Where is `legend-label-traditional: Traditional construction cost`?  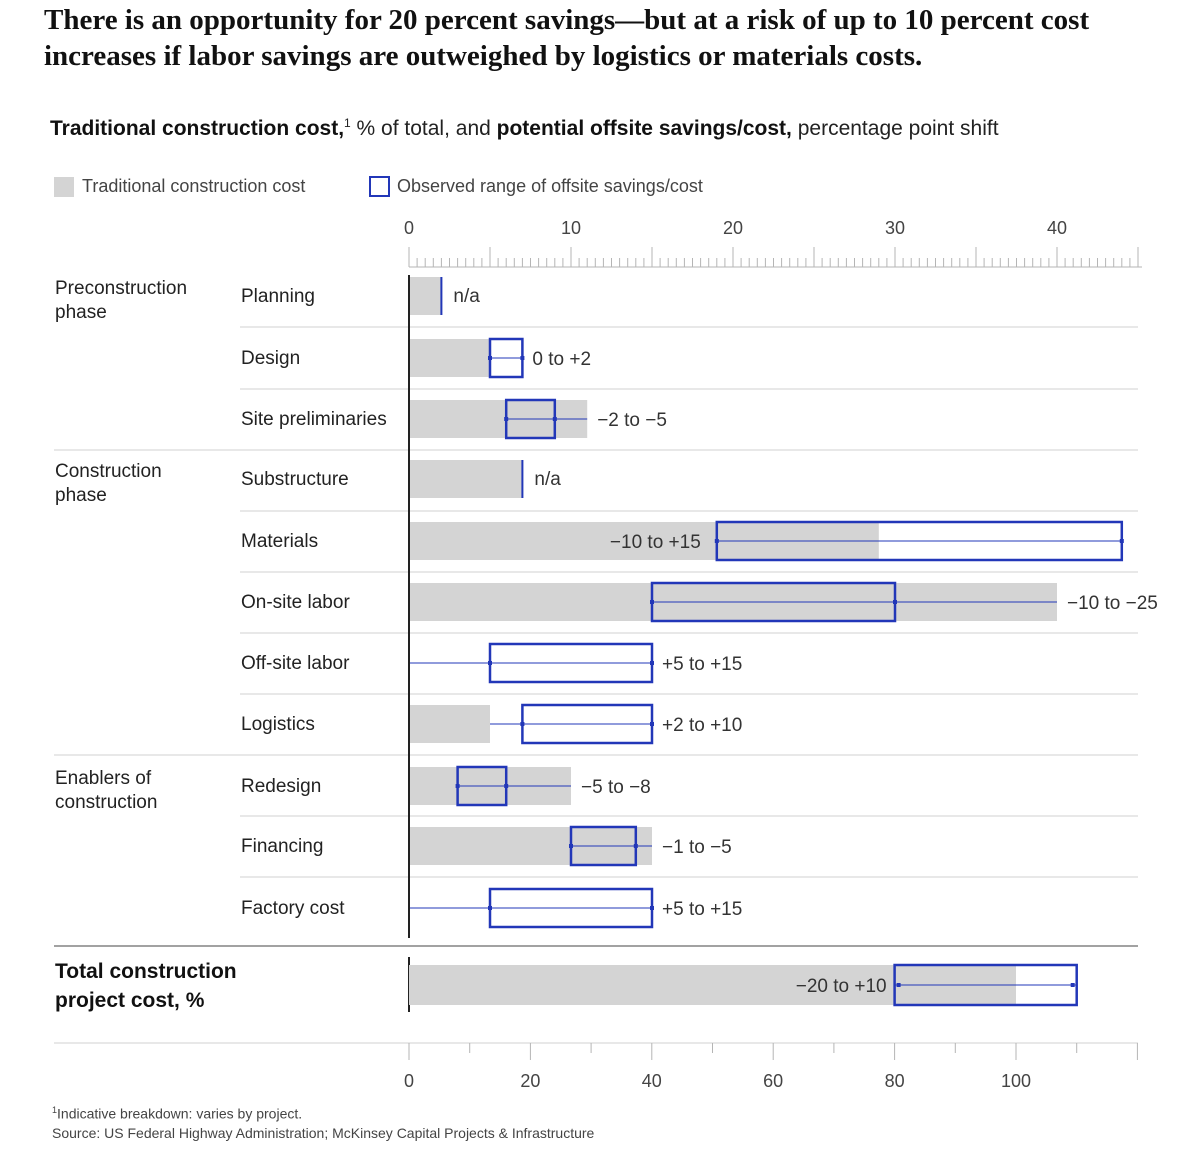 legend-label-traditional: Traditional construction cost is located at coordinates (194, 186).